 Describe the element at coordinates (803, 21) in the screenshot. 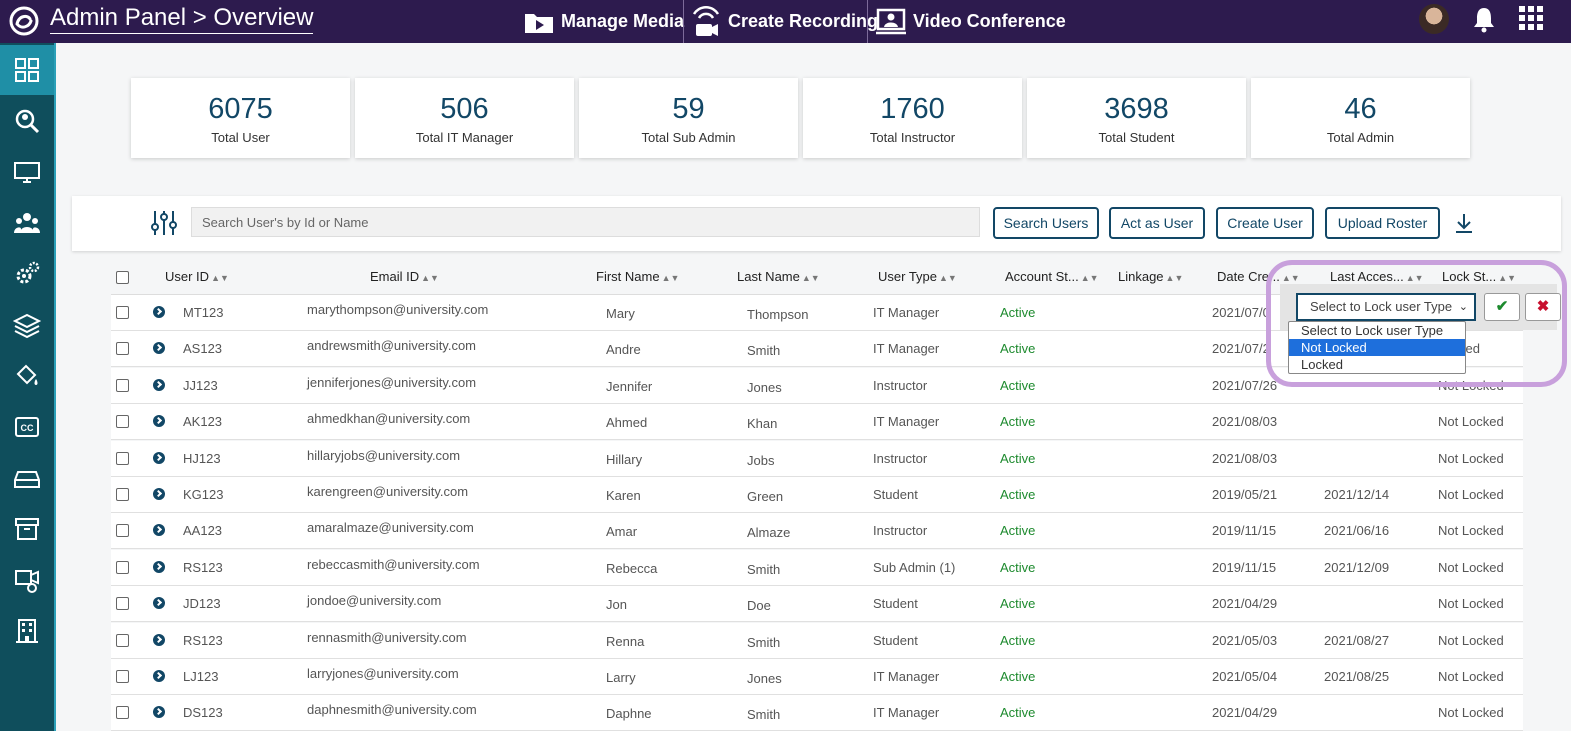

I see `create-recording-label: Create Recording` at that location.